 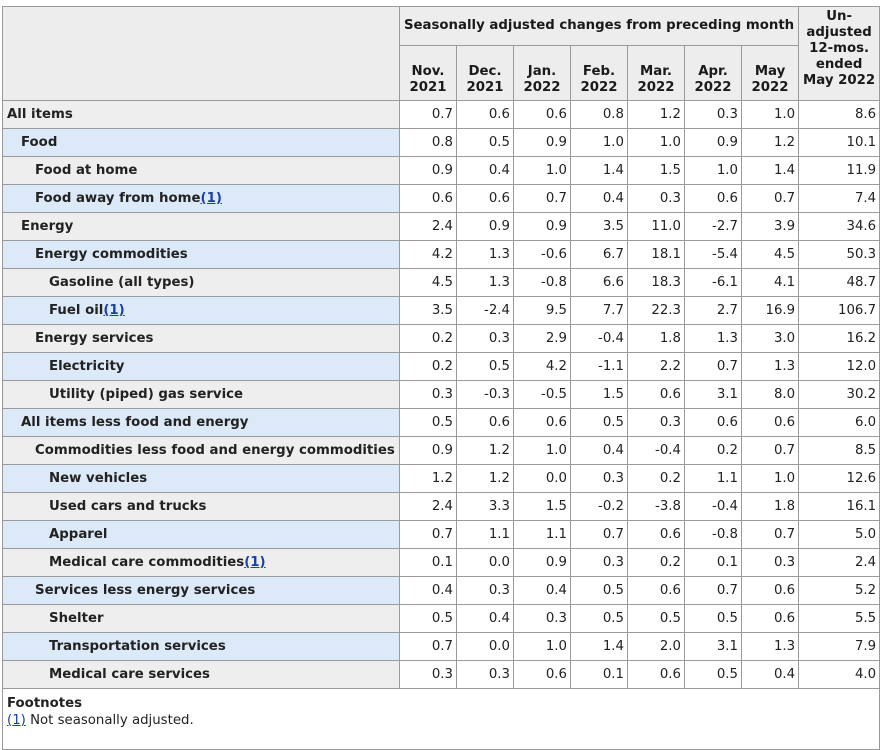 What do you see at coordinates (770, 338) in the screenshot?
I see `month-value-cell: 3.0` at bounding box center [770, 338].